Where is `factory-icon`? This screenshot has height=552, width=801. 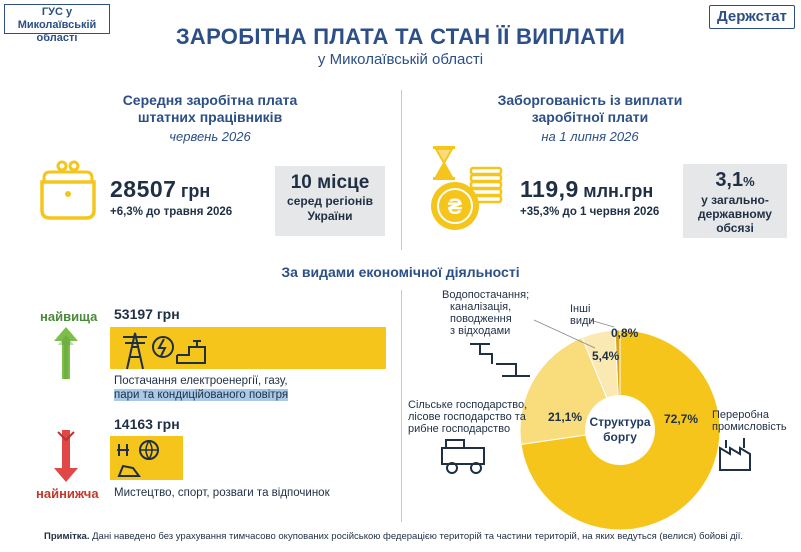
factory-icon is located at coordinates (735, 454).